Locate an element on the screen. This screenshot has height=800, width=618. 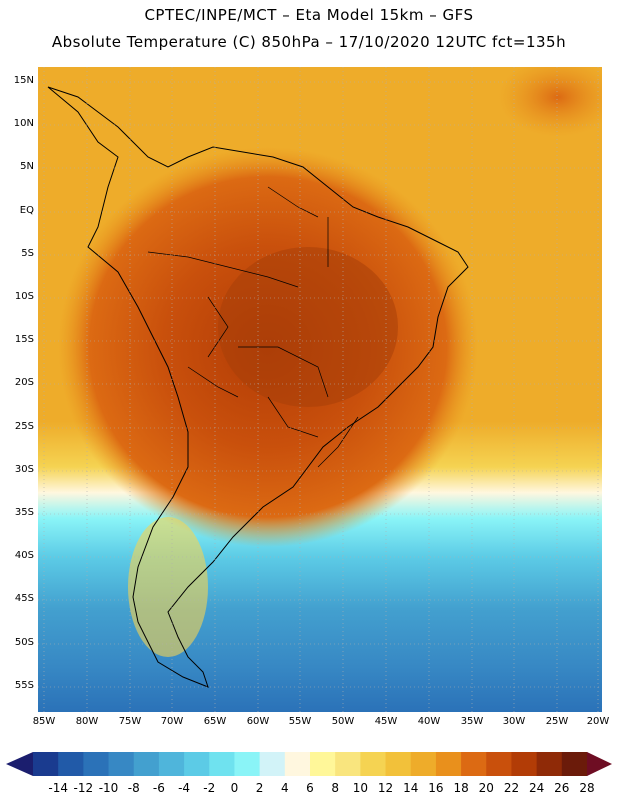
longitude-label: 65W is located at coordinates (215, 721).